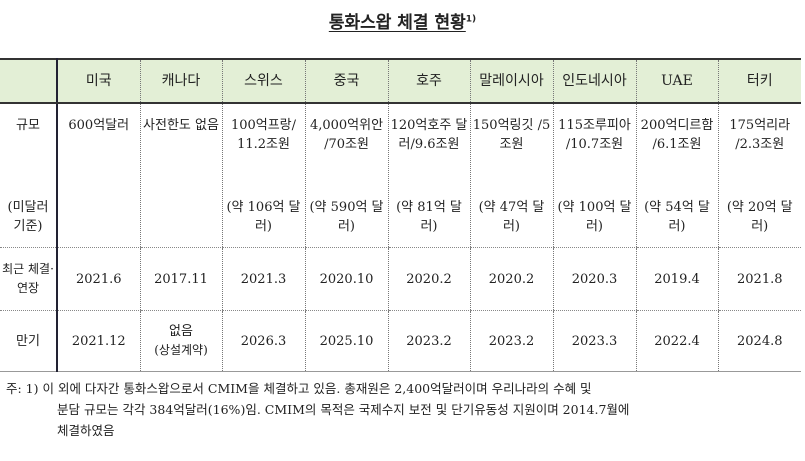  Describe the element at coordinates (346, 81) in the screenshot. I see `column-header: 중국` at that location.